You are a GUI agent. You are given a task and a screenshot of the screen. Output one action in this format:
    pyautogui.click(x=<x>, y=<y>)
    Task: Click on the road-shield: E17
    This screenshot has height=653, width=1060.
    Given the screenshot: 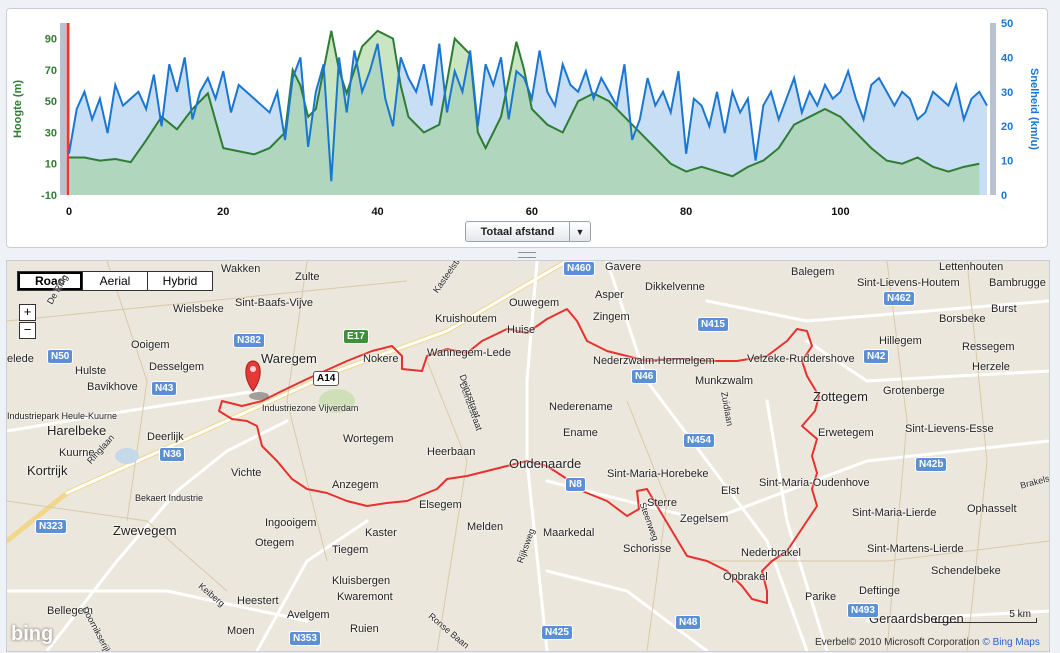 What is the action you would take?
    pyautogui.click(x=356, y=336)
    